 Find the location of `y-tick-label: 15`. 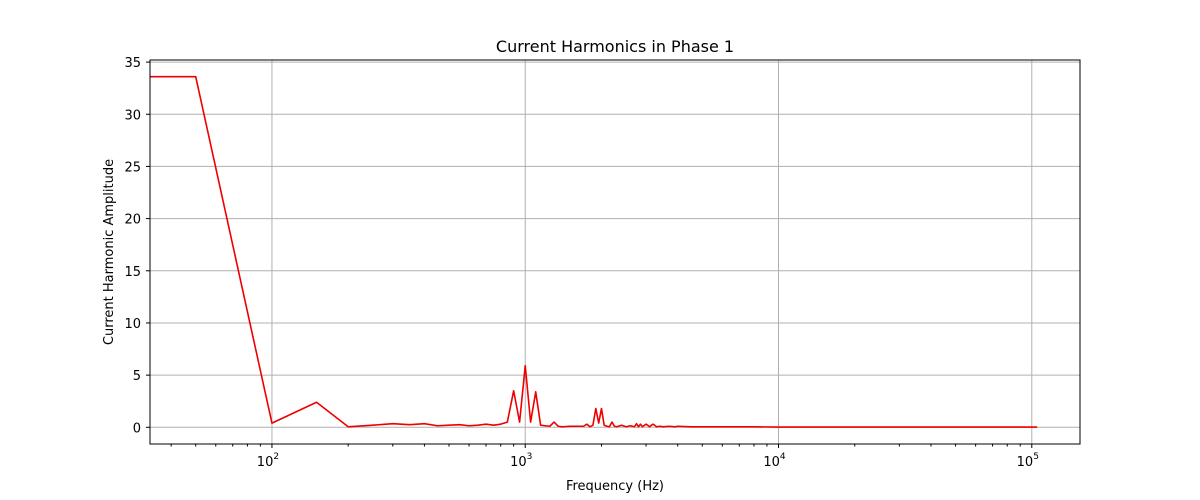

y-tick-label: 15 is located at coordinates (132, 272).